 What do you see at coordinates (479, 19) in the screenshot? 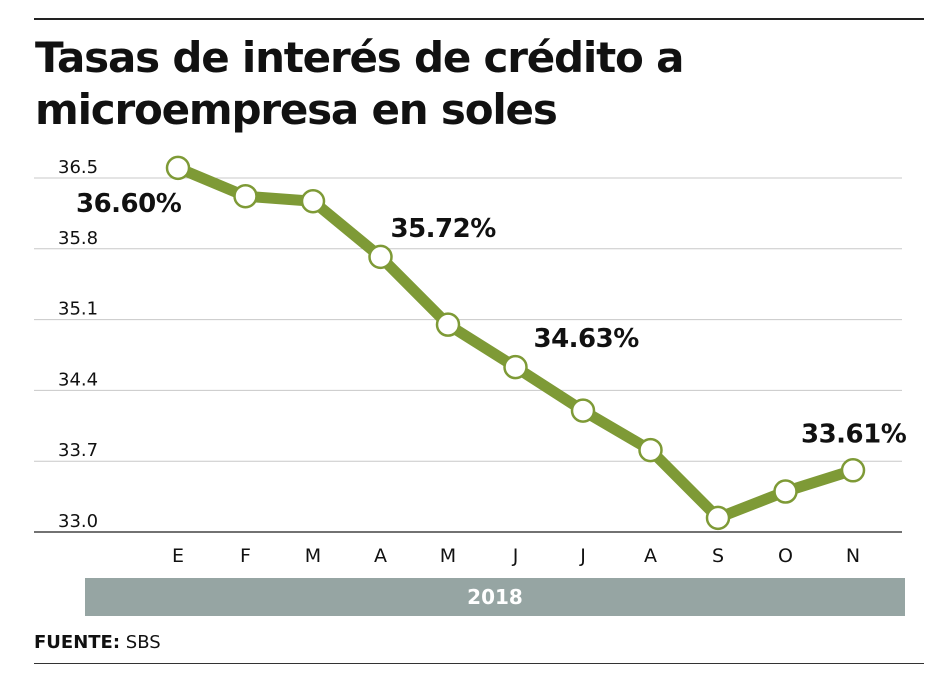
I see `top-rule` at bounding box center [479, 19].